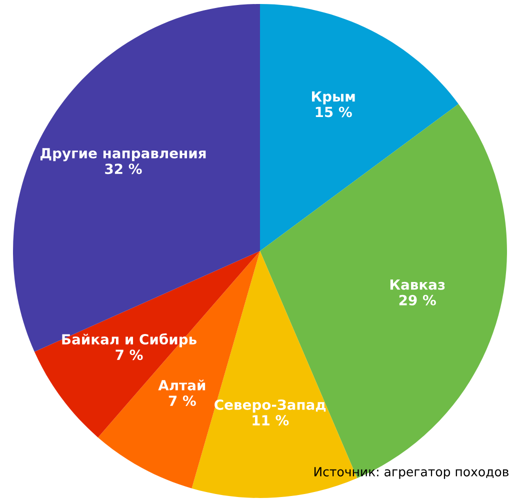  I want to click on slice-label: Крым, so click(333, 97).